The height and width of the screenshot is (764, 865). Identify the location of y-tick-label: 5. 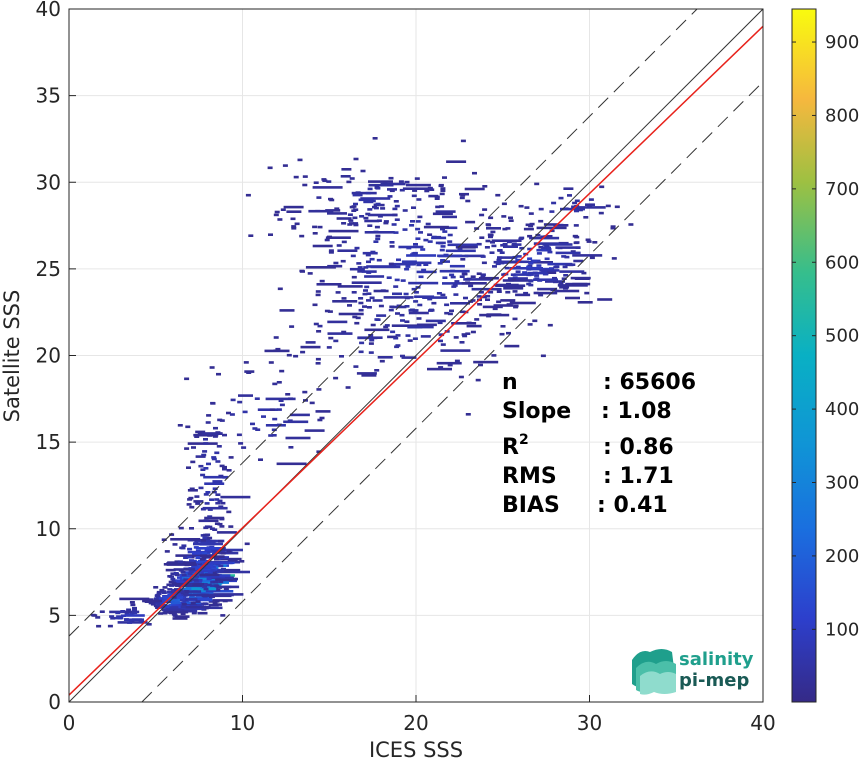
(54, 615).